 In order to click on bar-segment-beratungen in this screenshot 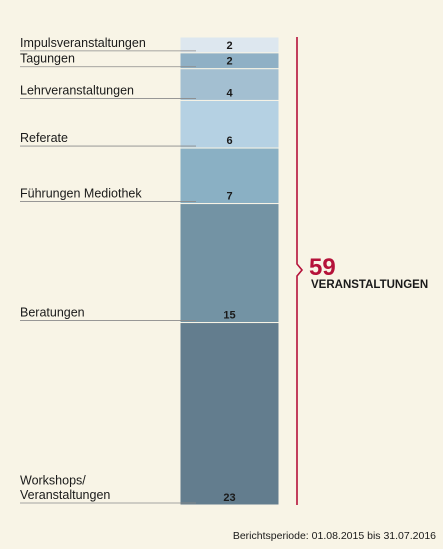, I will do `click(229, 263)`.